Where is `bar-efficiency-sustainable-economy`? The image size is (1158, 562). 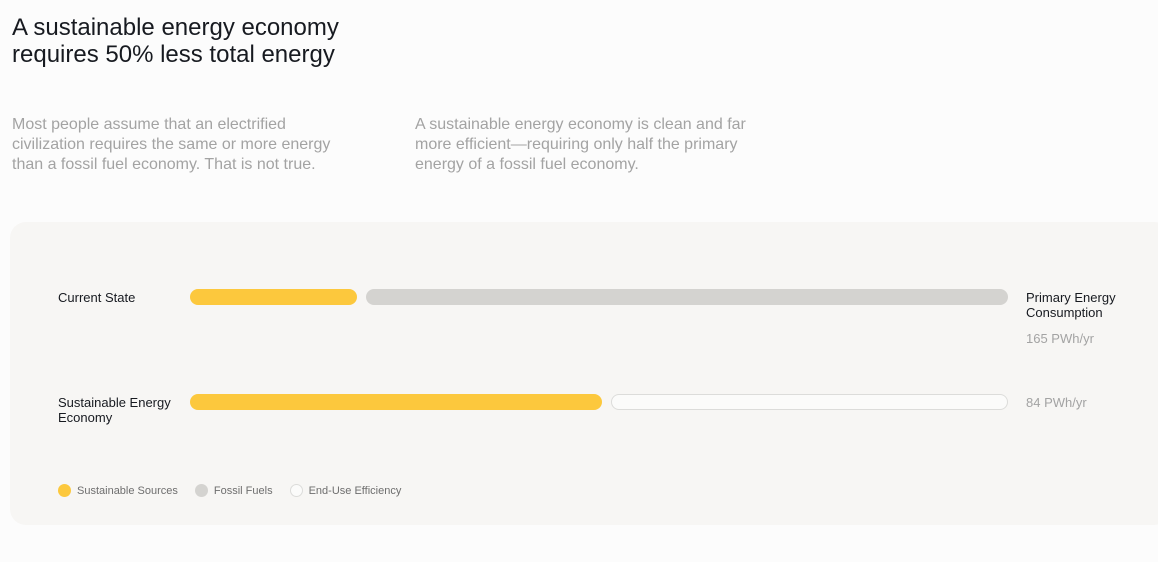
bar-efficiency-sustainable-economy is located at coordinates (809, 402).